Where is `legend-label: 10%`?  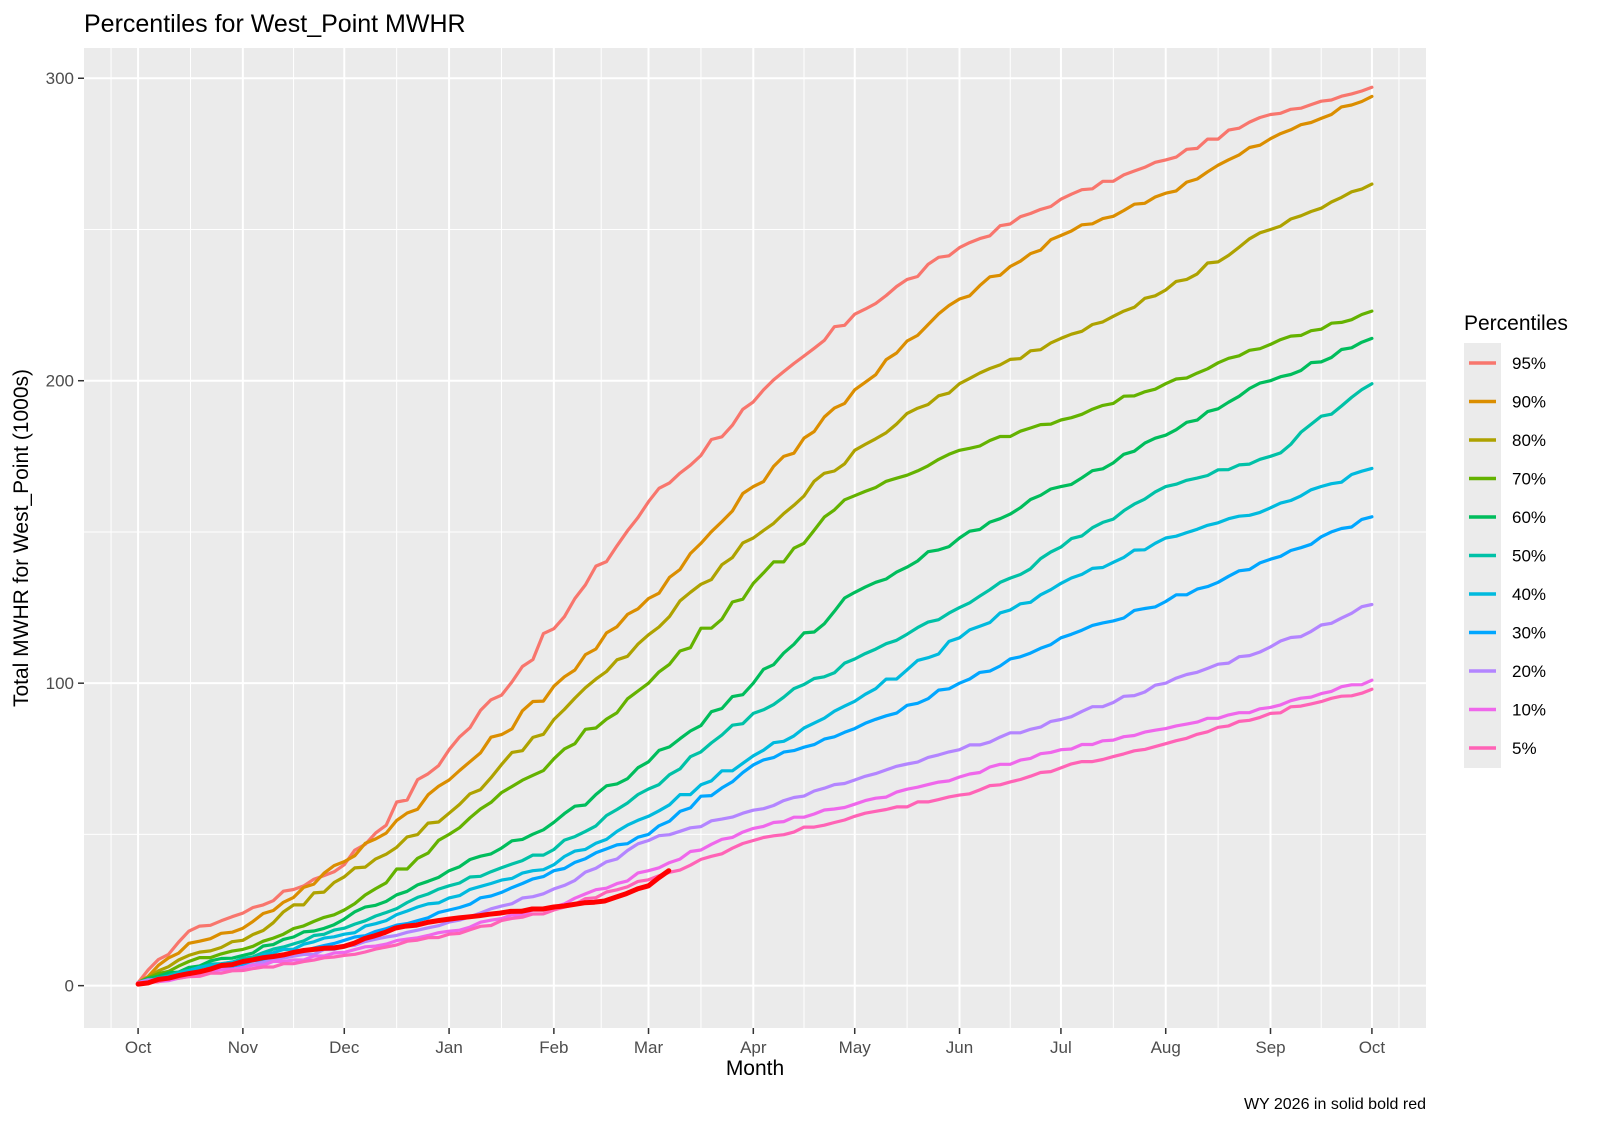
legend-label: 10% is located at coordinates (1529, 710).